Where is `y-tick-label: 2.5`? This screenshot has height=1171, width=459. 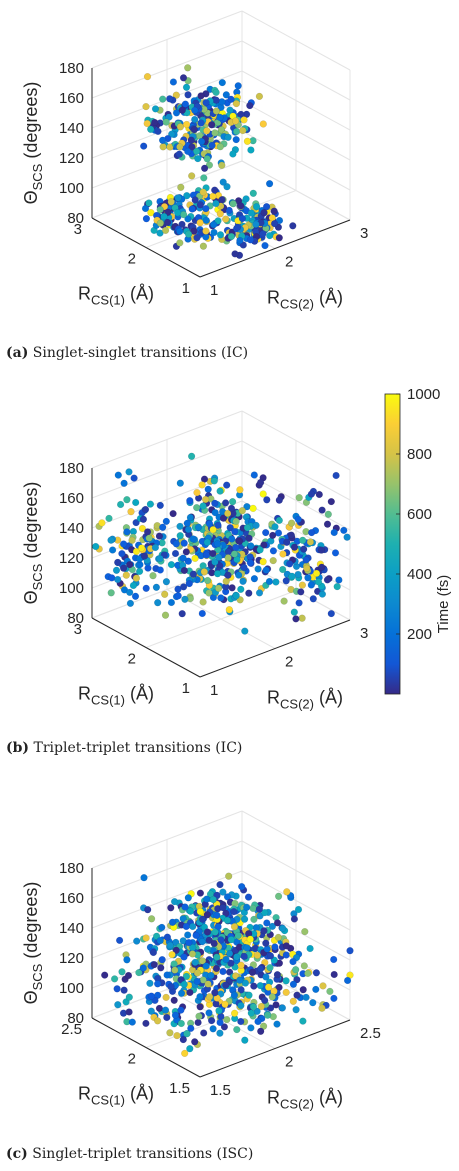
y-tick-label: 2.5 is located at coordinates (370, 1033).